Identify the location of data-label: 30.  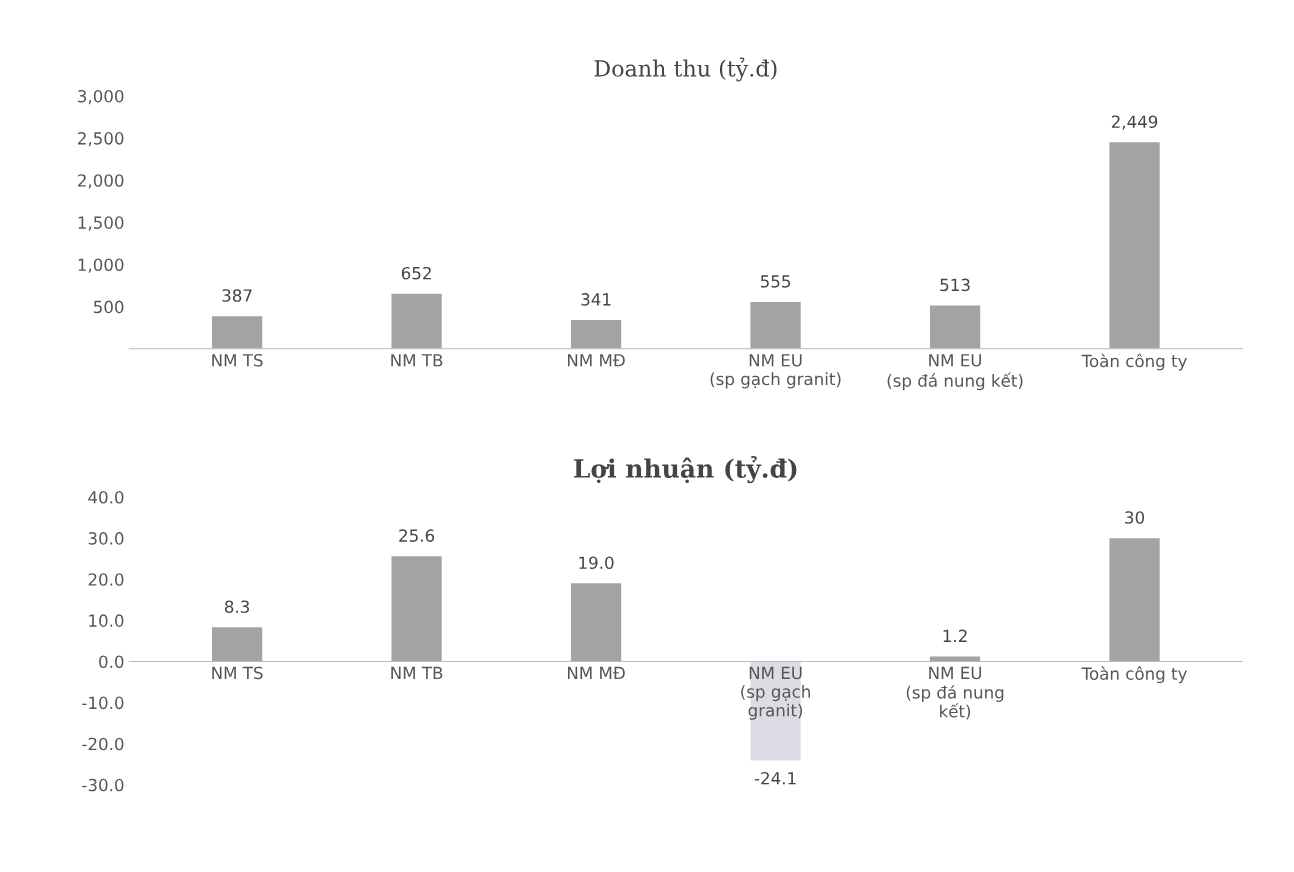
(1135, 517).